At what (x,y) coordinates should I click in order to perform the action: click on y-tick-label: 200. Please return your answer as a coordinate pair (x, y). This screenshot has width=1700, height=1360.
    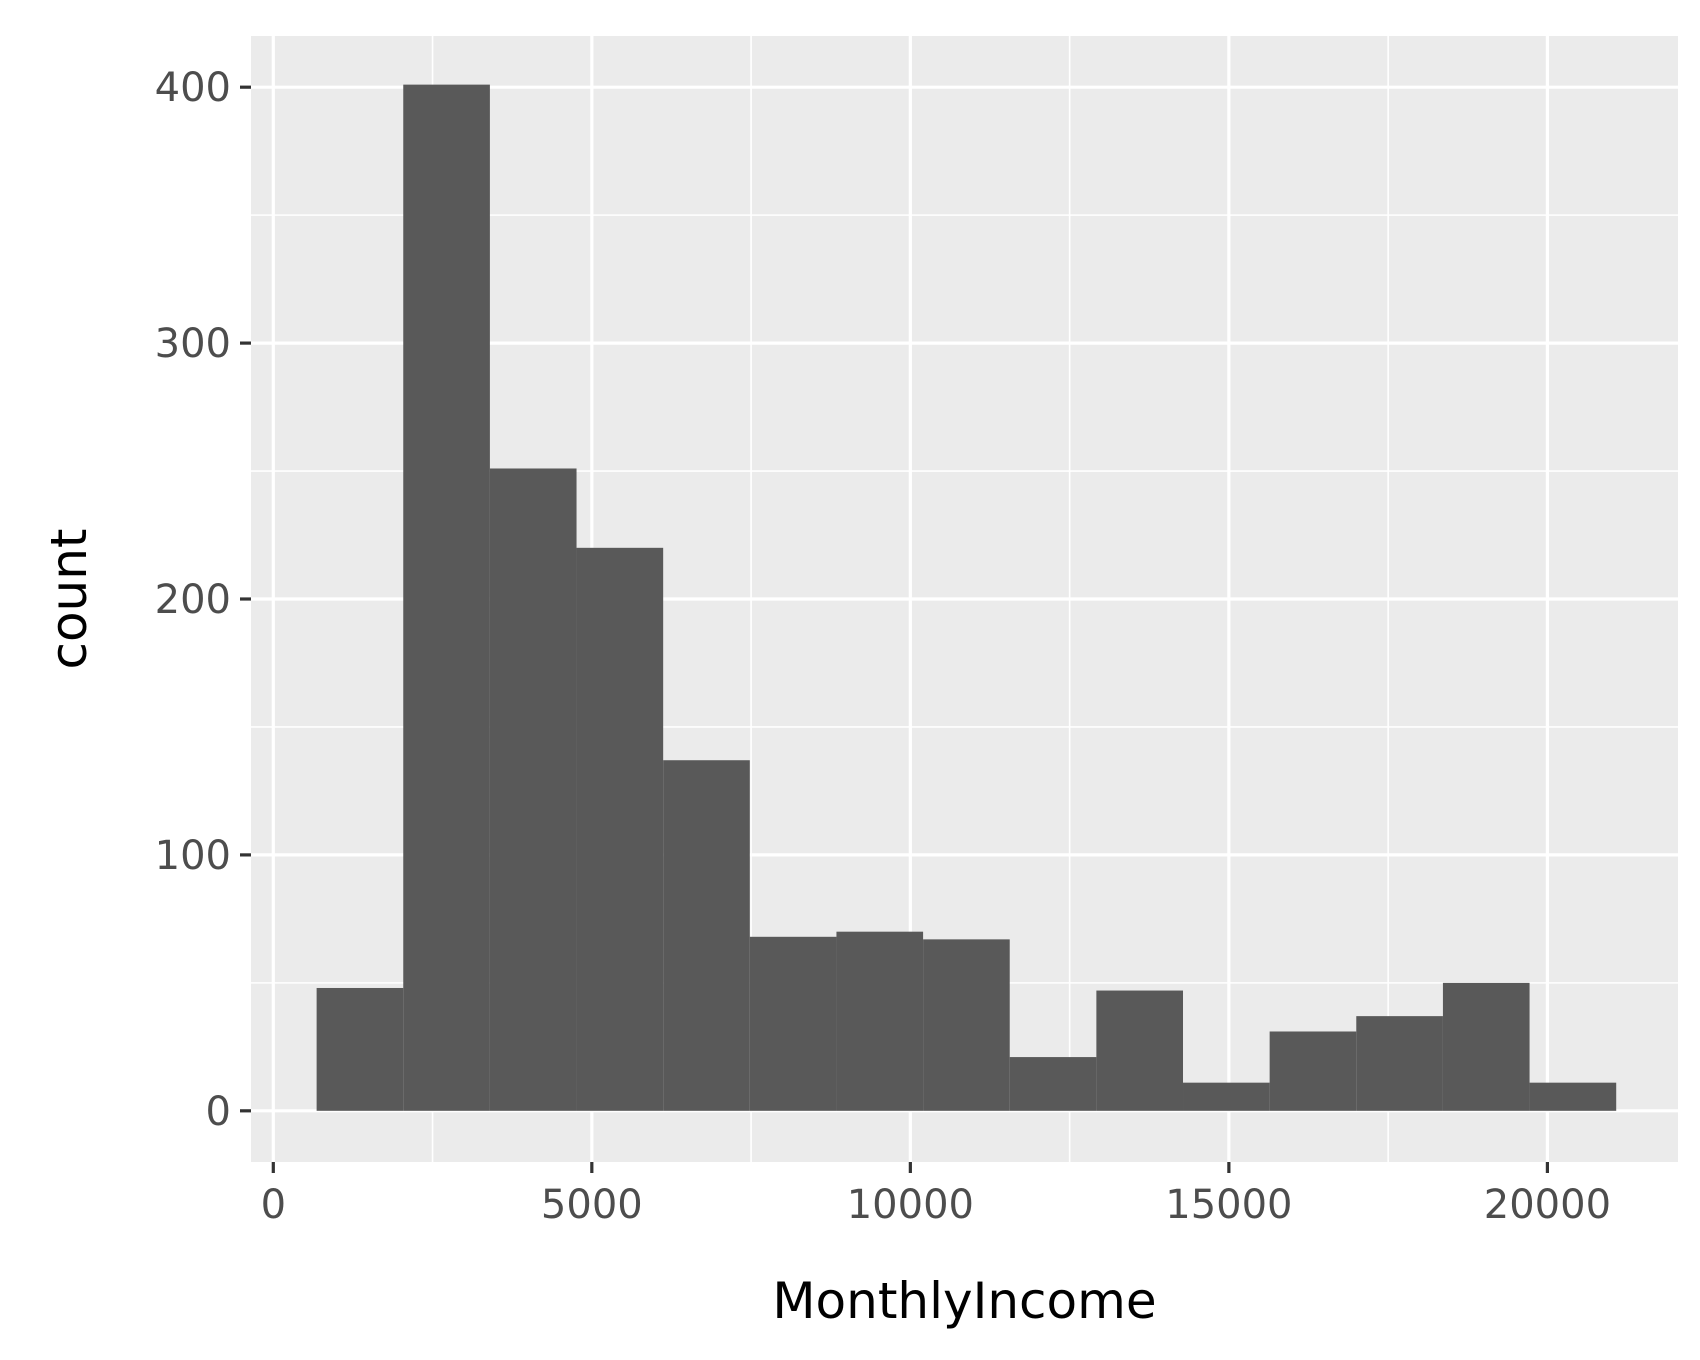
    Looking at the image, I should click on (193, 600).